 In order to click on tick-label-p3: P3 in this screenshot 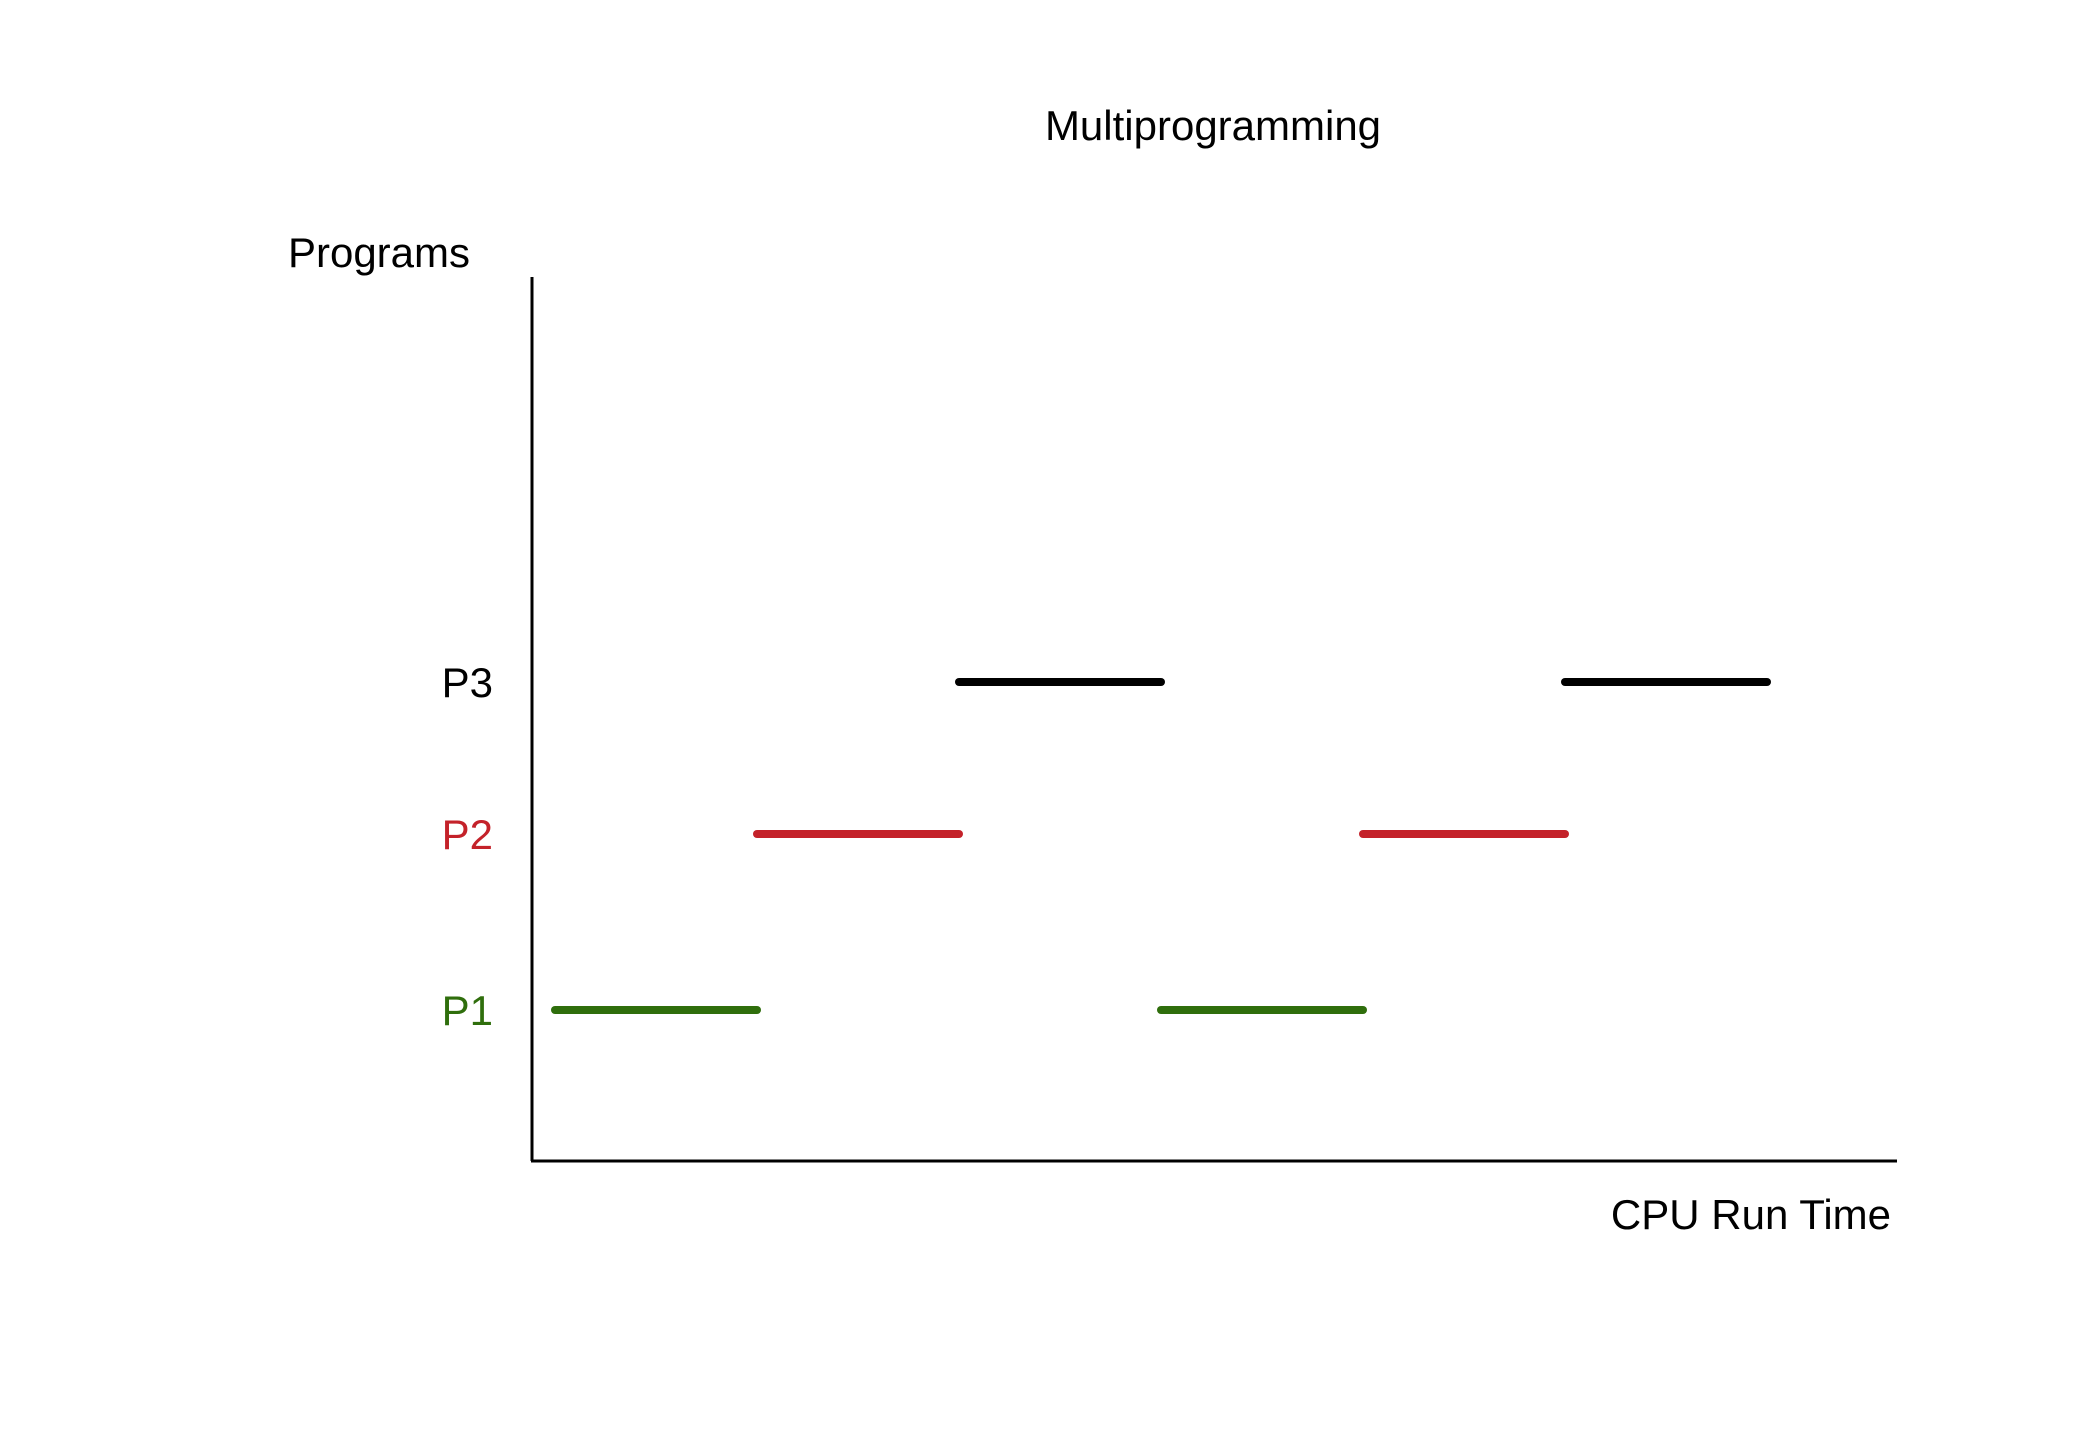, I will do `click(467, 682)`.